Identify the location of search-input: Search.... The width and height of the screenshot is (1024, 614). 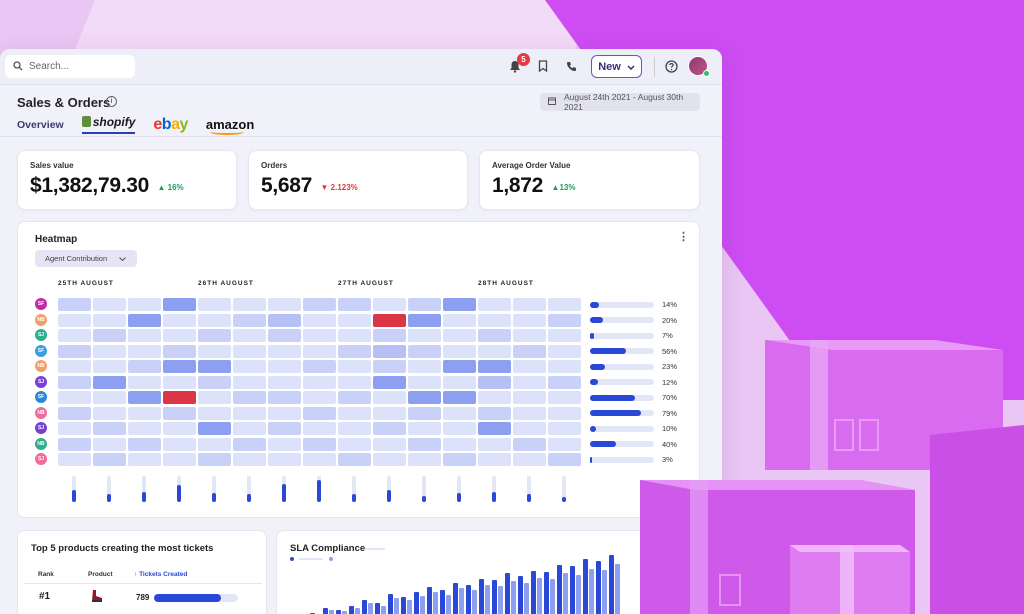
(70, 66).